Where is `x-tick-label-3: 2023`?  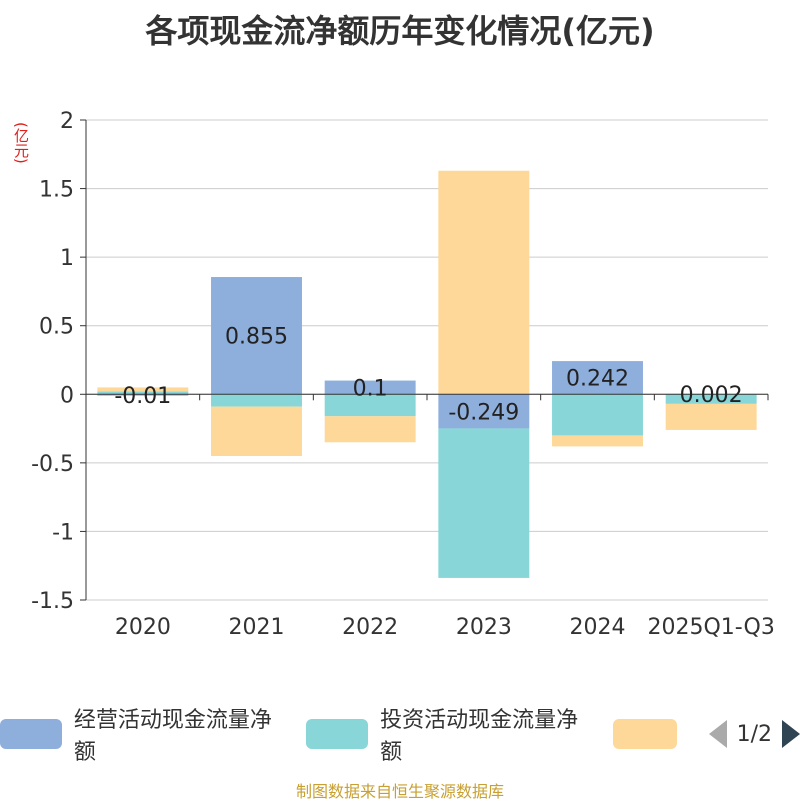
x-tick-label-3: 2023 is located at coordinates (484, 627).